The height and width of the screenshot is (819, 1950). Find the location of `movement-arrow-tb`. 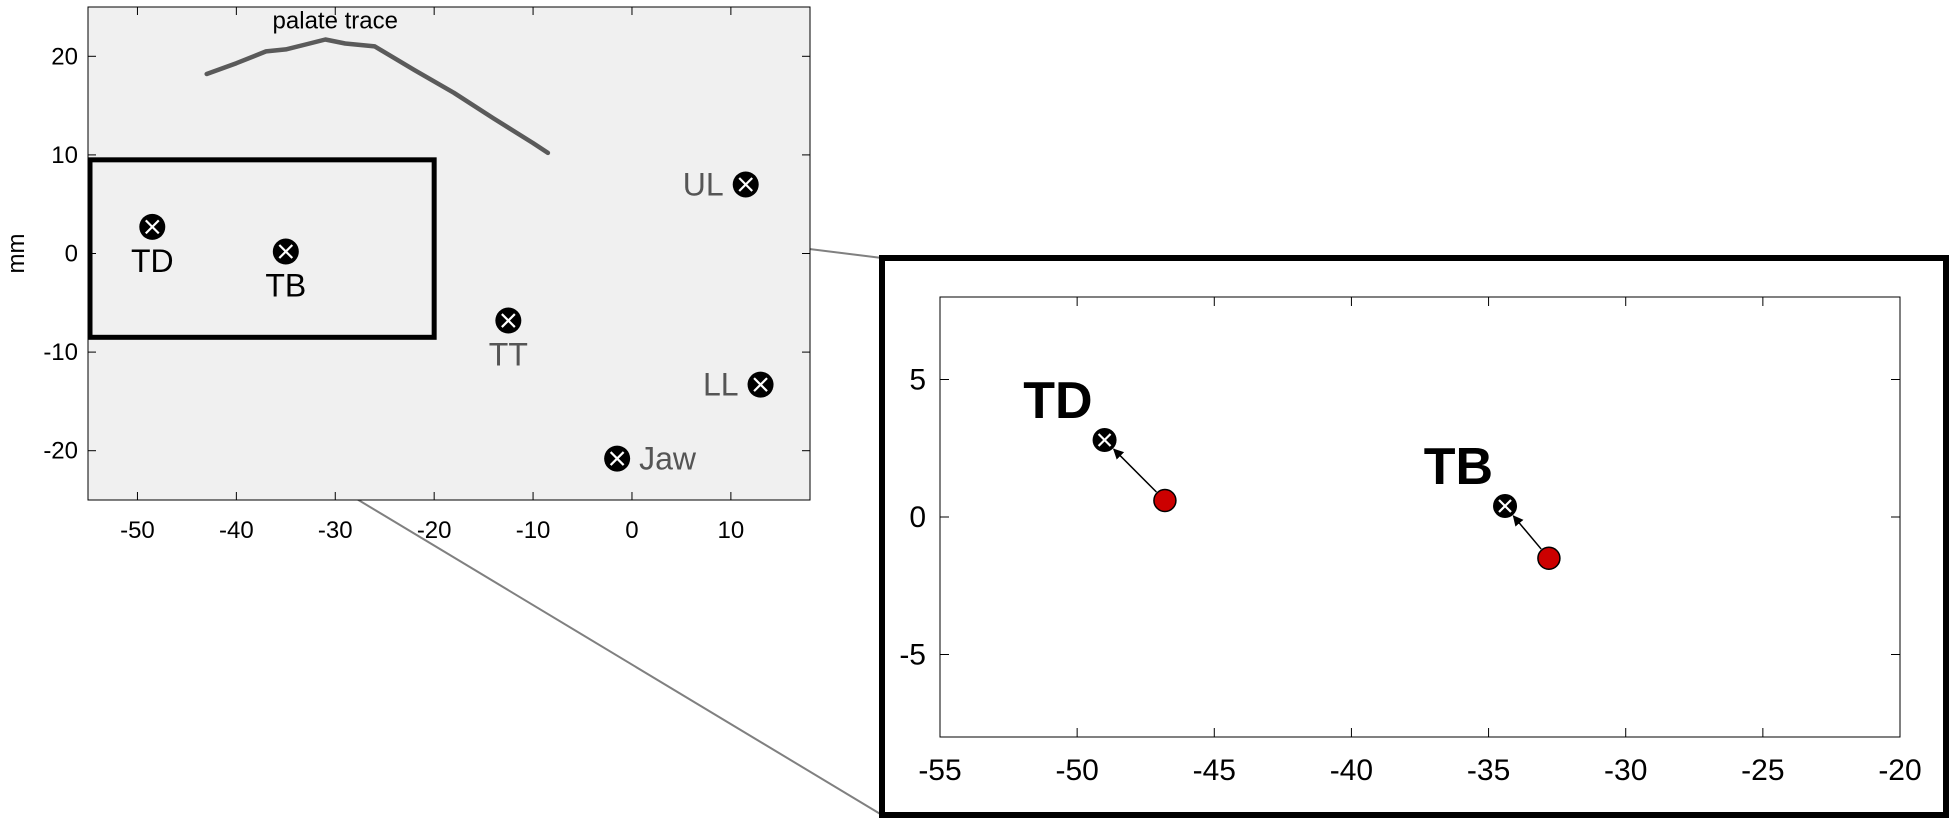

movement-arrow-tb is located at coordinates (1527, 532).